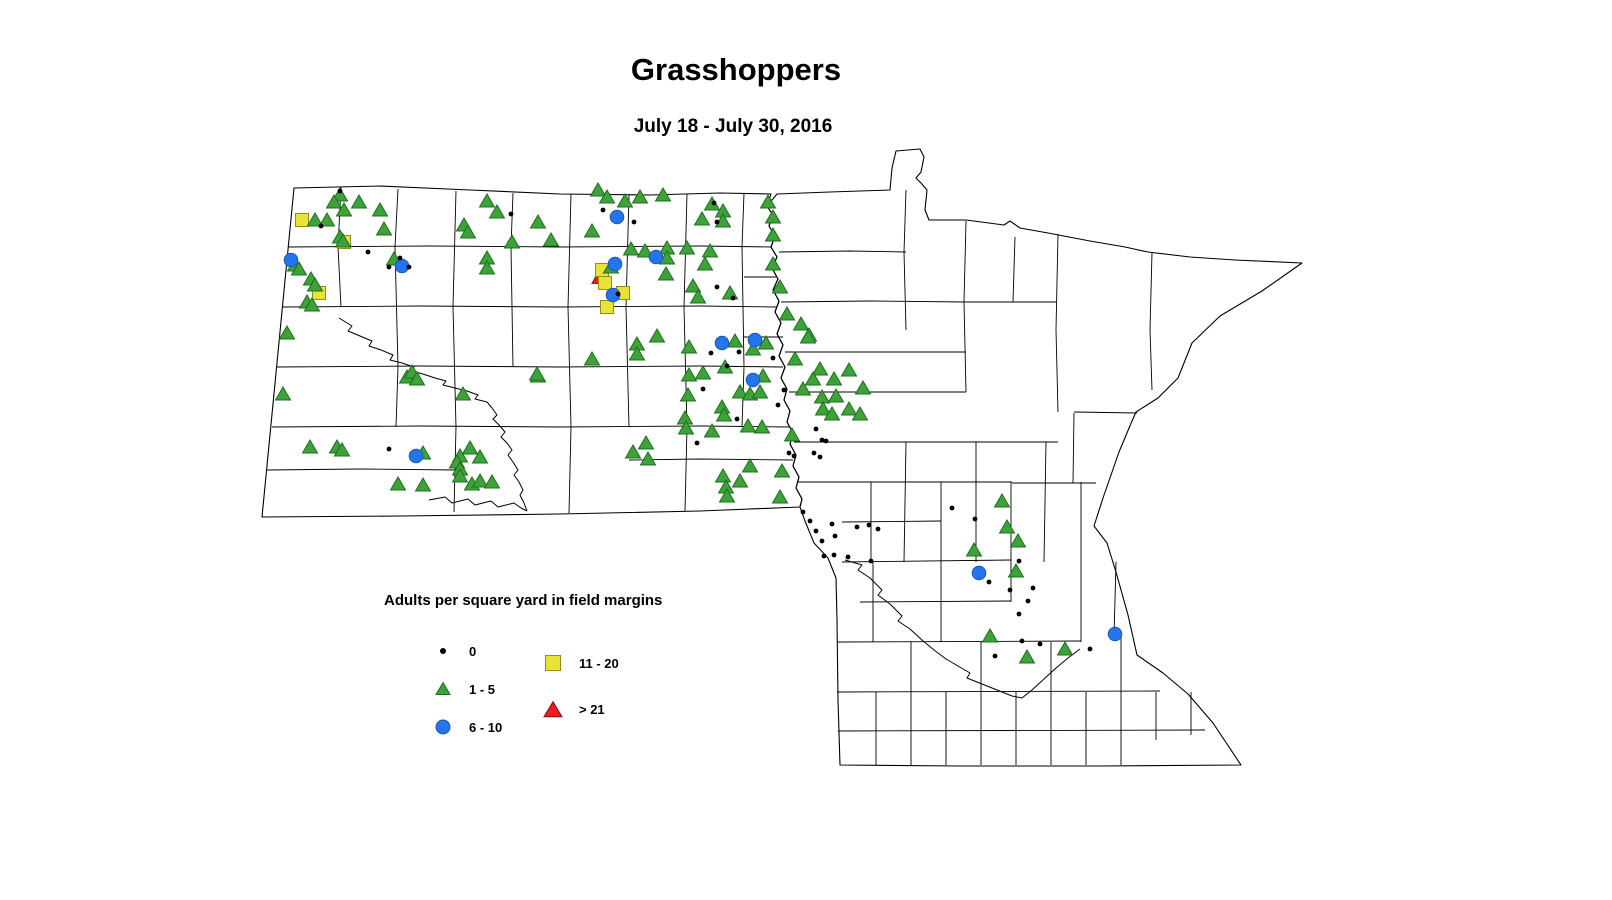  What do you see at coordinates (482, 689) in the screenshot?
I see `legend-item-label: 1 - 5` at bounding box center [482, 689].